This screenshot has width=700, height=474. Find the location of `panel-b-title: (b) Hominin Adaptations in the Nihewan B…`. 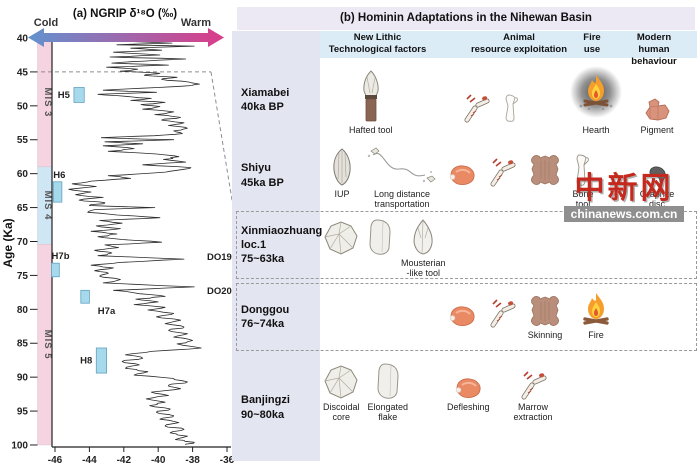

panel-b-title: (b) Hominin Adaptations in the Nihewan B… is located at coordinates (466, 18).